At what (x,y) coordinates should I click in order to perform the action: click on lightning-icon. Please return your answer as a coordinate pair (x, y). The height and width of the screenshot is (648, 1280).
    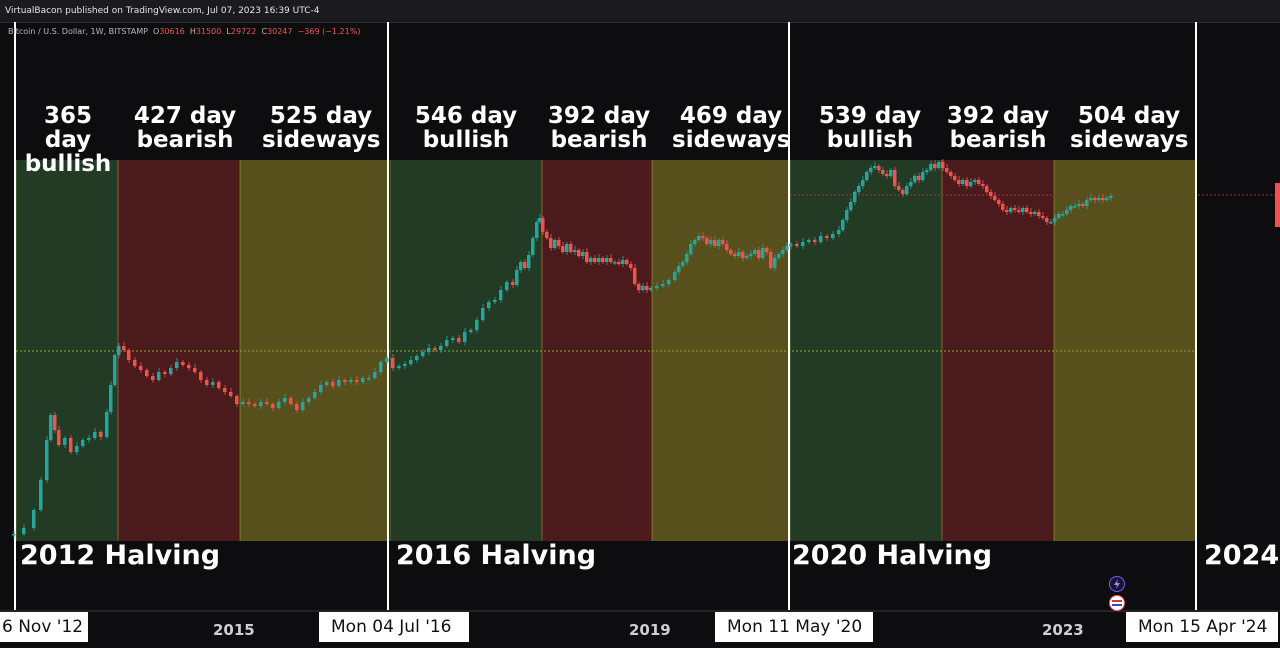
    Looking at the image, I should click on (1117, 584).